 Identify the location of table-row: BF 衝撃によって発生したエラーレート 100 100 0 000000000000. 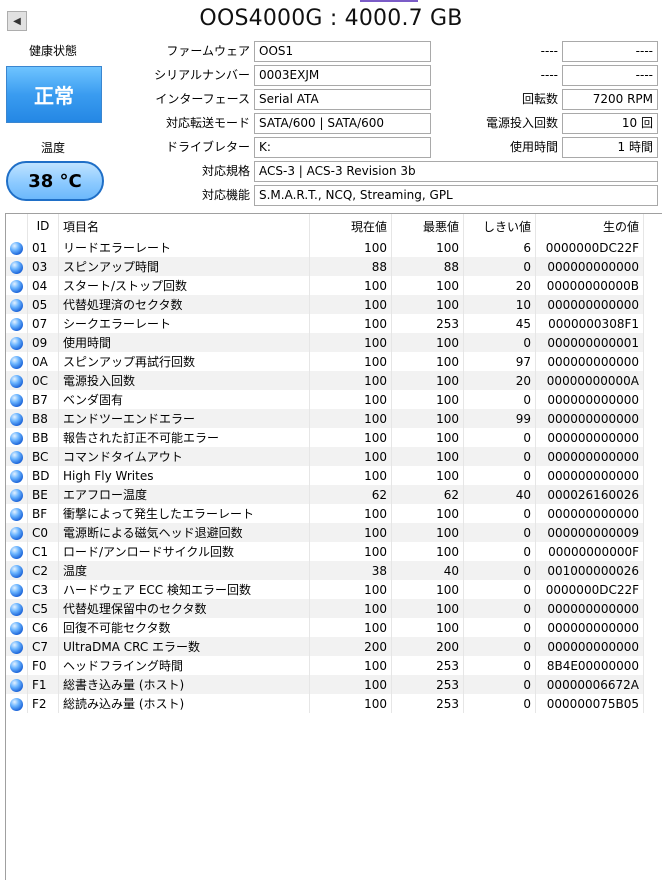
(325, 513).